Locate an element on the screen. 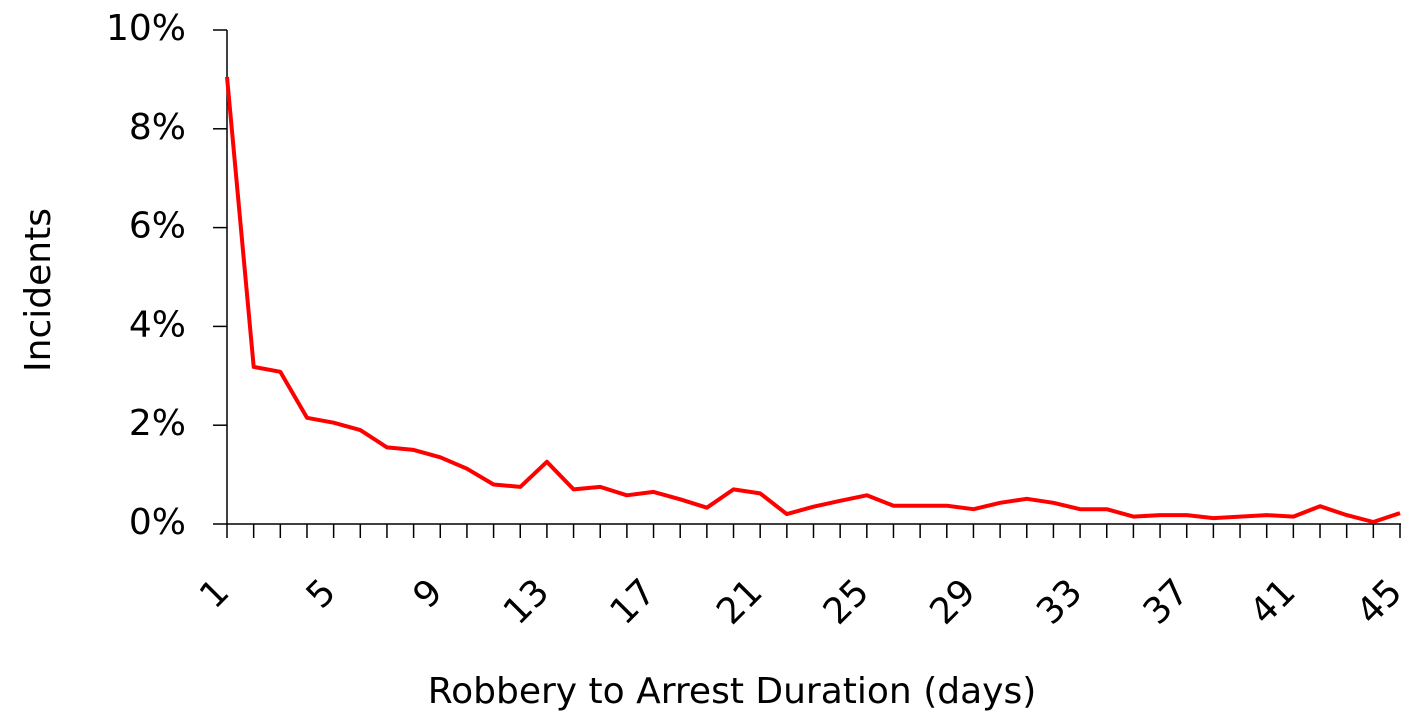 The width and height of the screenshot is (1401, 721). x-tick-label: 1 is located at coordinates (214, 593).